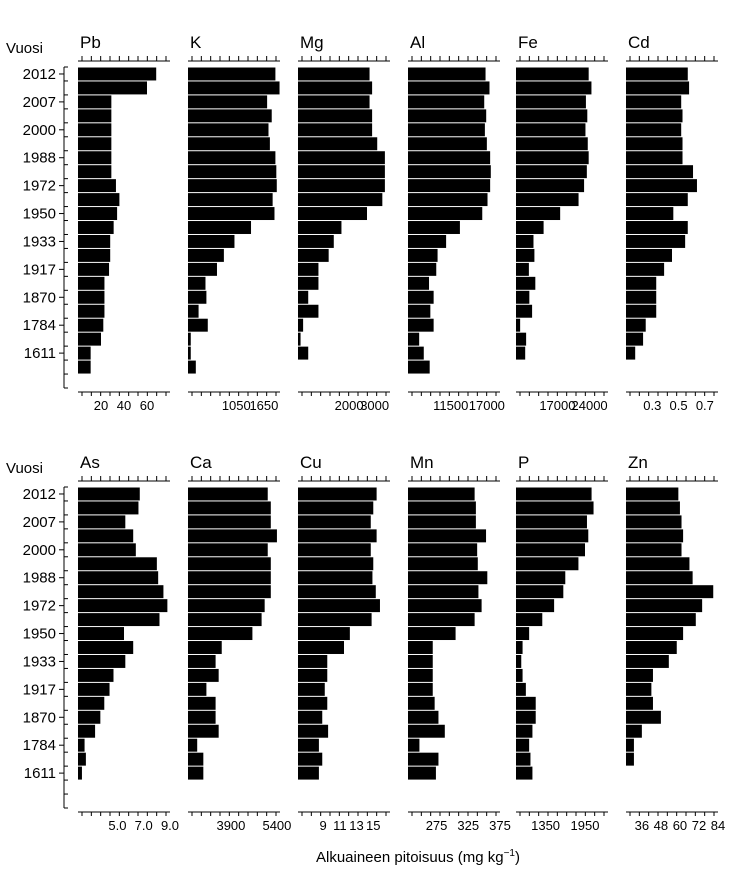 This screenshot has height=878, width=756. What do you see at coordinates (417, 42) in the screenshot?
I see `panel-title: Al` at bounding box center [417, 42].